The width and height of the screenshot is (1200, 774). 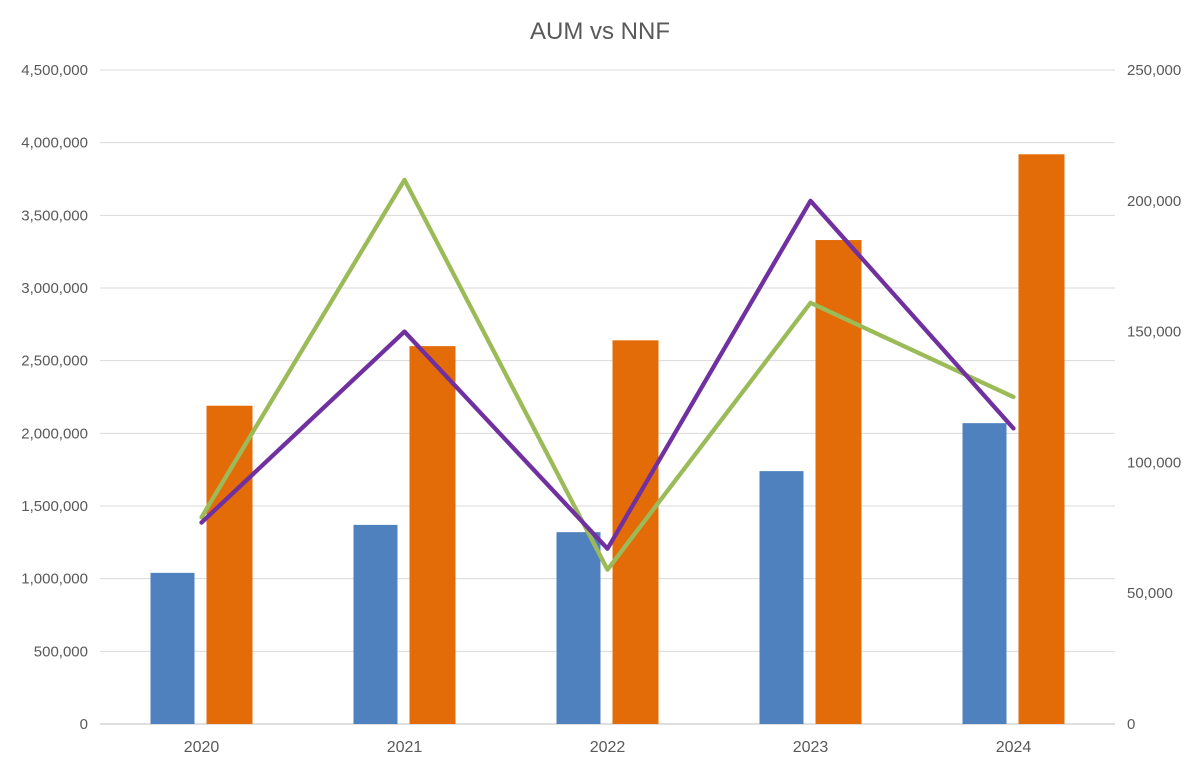 What do you see at coordinates (781, 597) in the screenshot?
I see `bar-blue-bar-2023` at bounding box center [781, 597].